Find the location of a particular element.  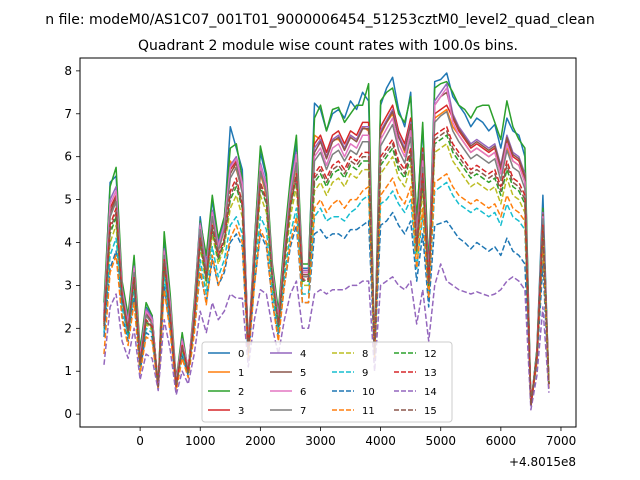

x-tick-label: 6000 is located at coordinates (501, 441).